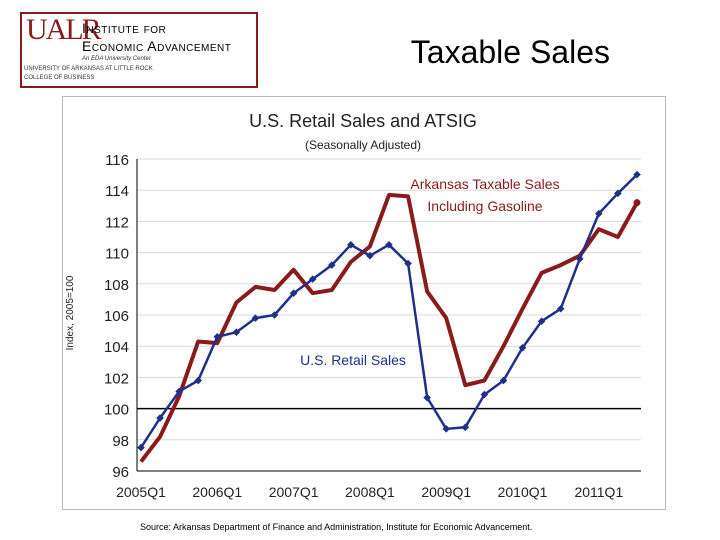 This screenshot has height=540, width=720. Describe the element at coordinates (141, 492) in the screenshot. I see `x-tick-label: 2005Q1` at that location.